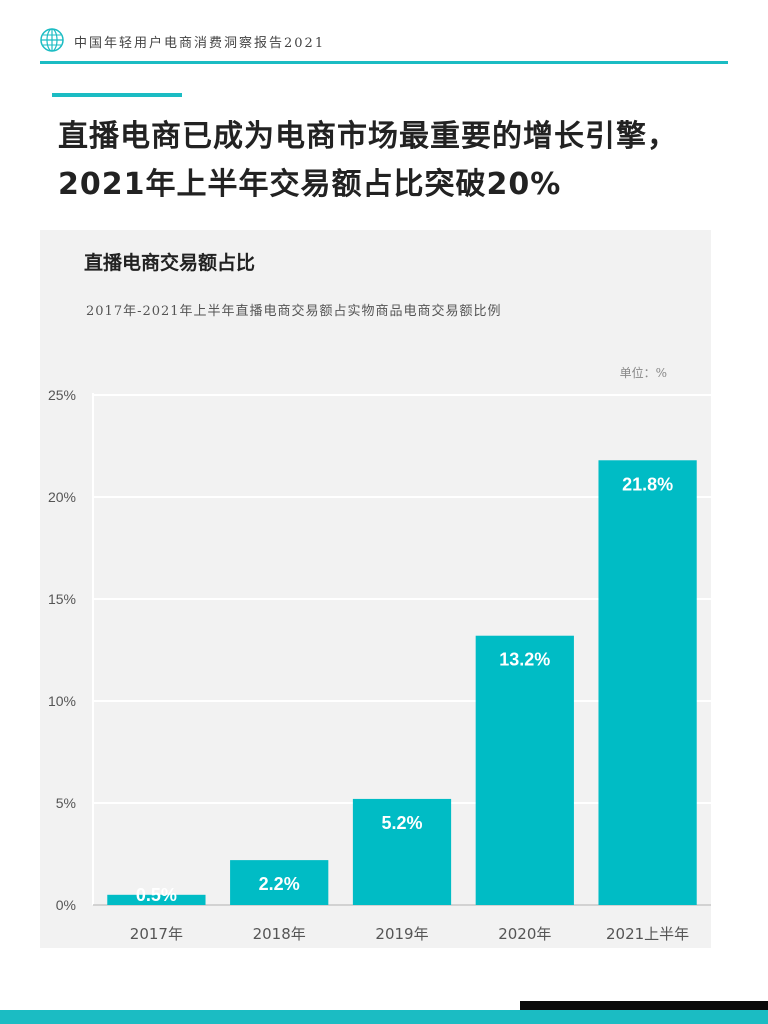  I want to click on x-tick-label: 2020年, so click(524, 934).